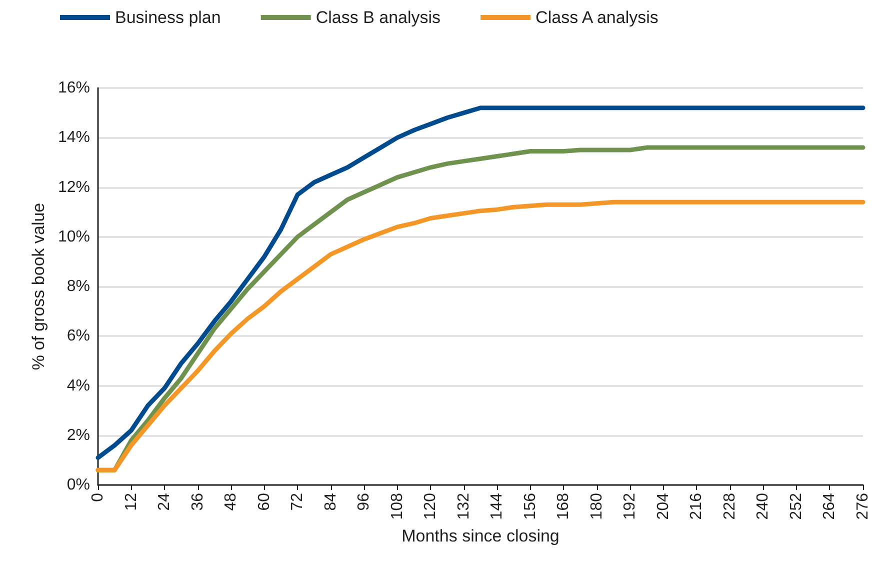  What do you see at coordinates (663, 506) in the screenshot?
I see `x-tick-label: 204` at bounding box center [663, 506].